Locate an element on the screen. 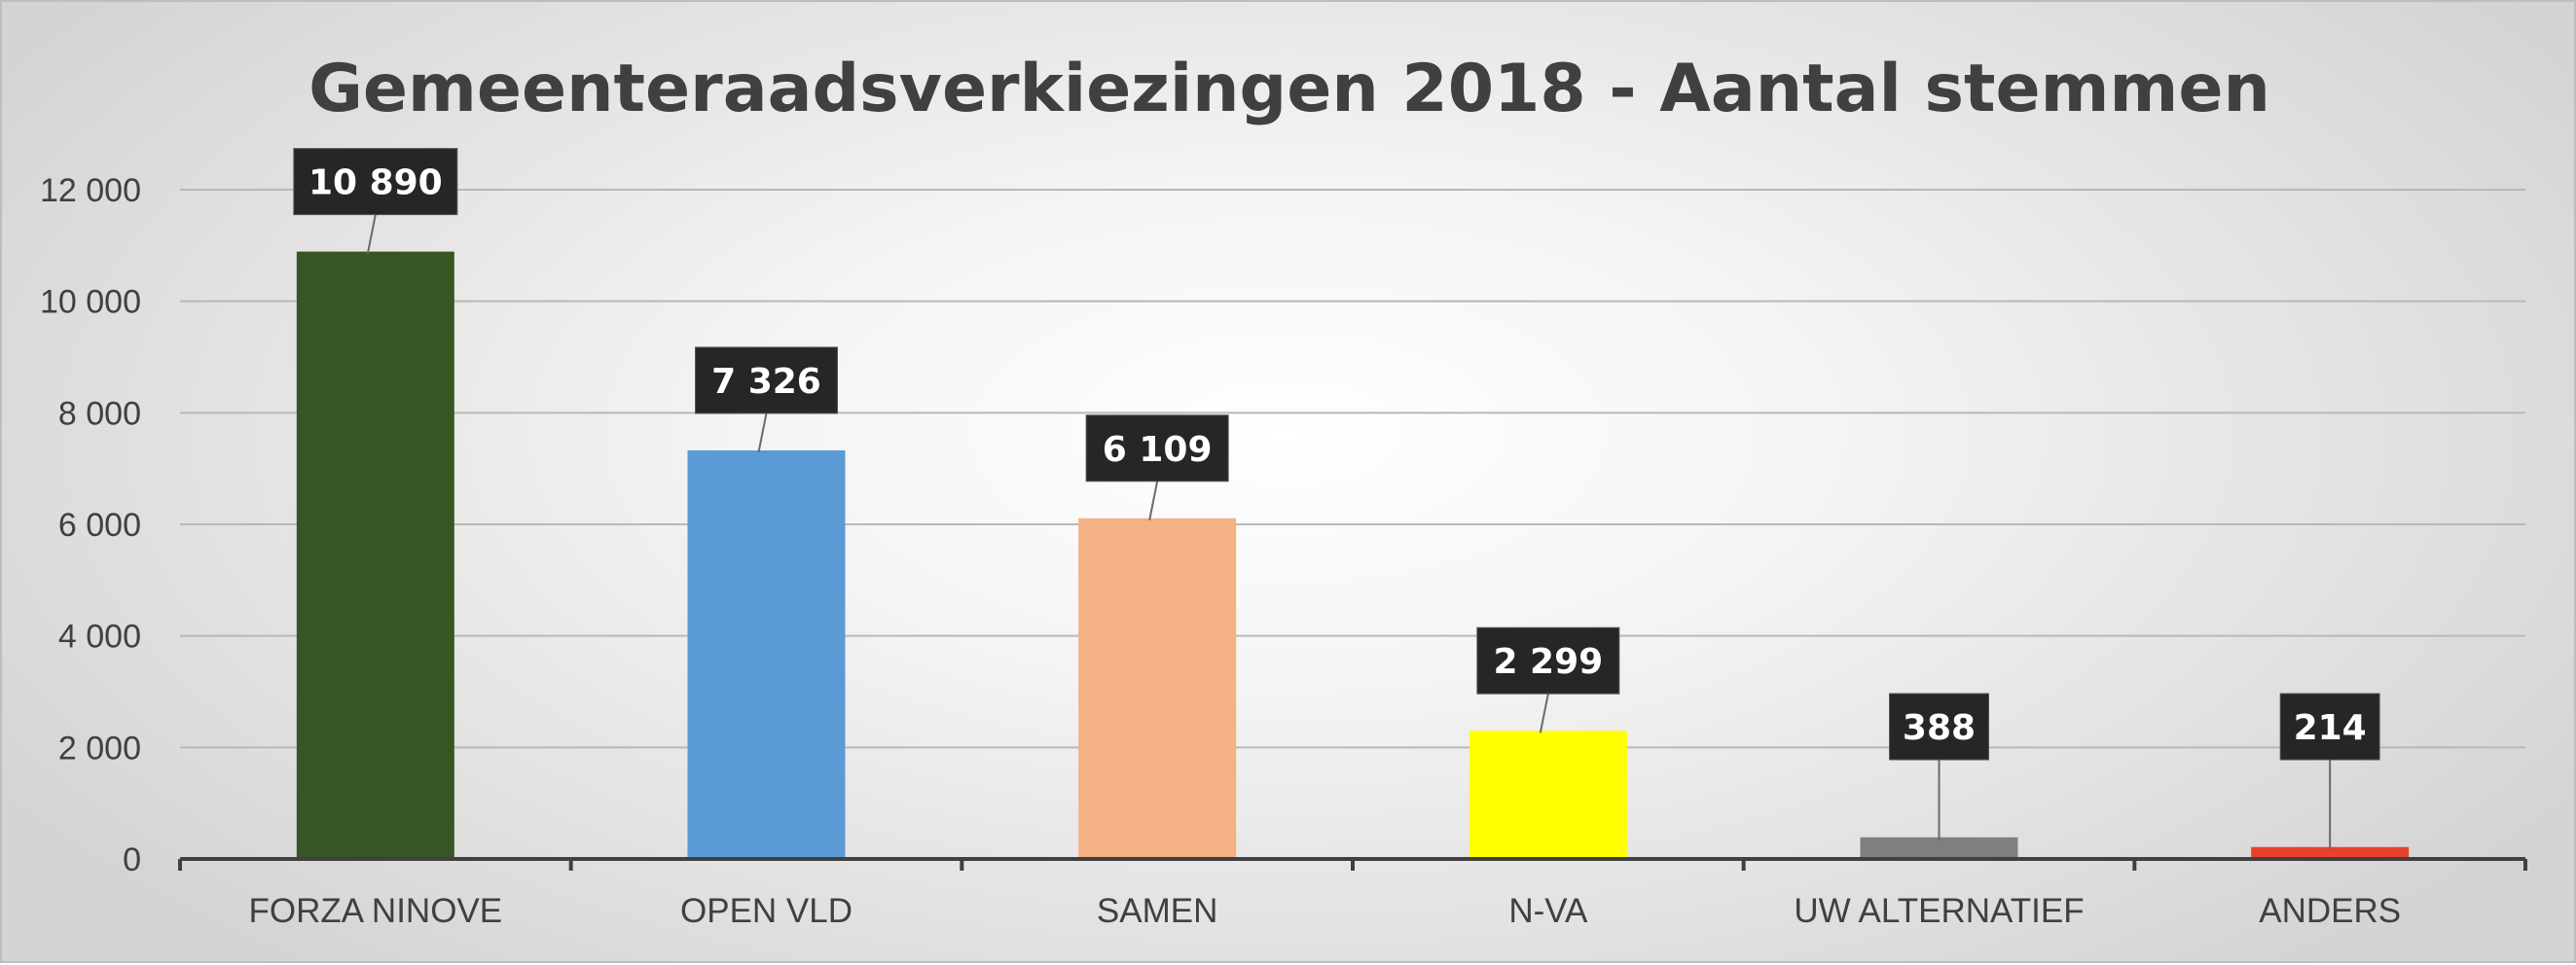 This screenshot has height=965, width=2576. x-tick-label: ANDERS is located at coordinates (2330, 911).